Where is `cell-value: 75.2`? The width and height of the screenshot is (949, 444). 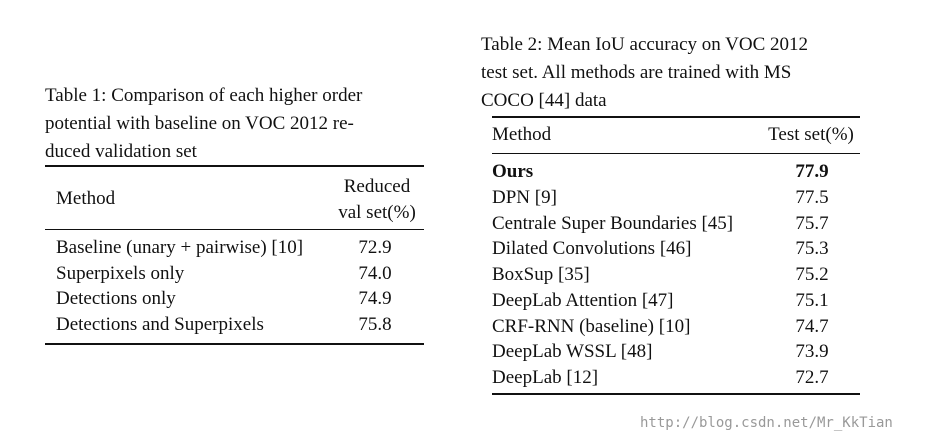 cell-value: 75.2 is located at coordinates (812, 274).